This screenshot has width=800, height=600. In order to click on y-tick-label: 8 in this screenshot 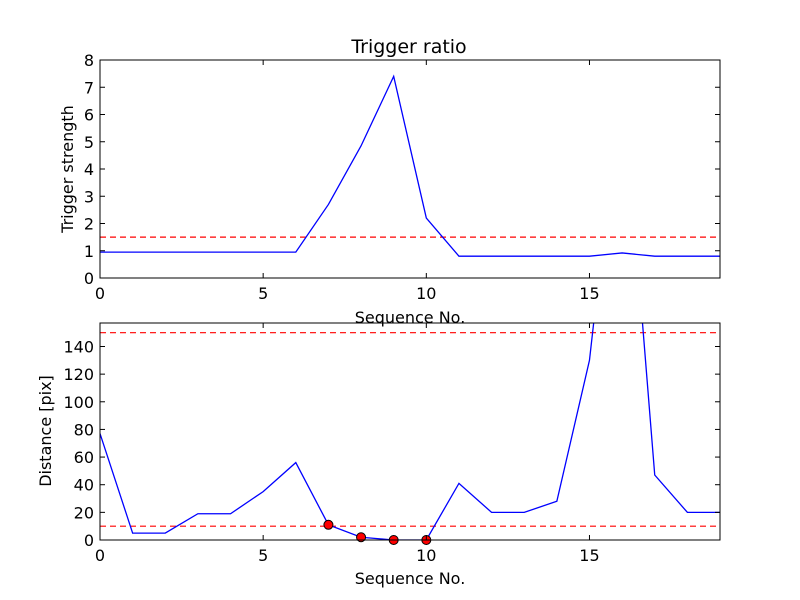, I will do `click(89, 60)`.